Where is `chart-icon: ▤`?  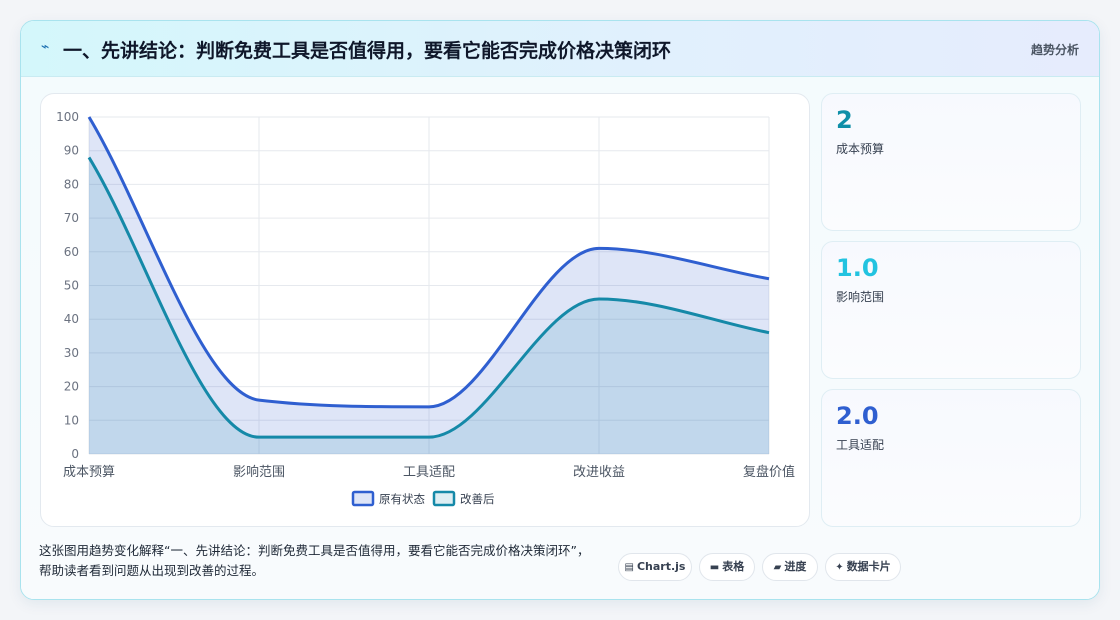 chart-icon: ▤ is located at coordinates (629, 567).